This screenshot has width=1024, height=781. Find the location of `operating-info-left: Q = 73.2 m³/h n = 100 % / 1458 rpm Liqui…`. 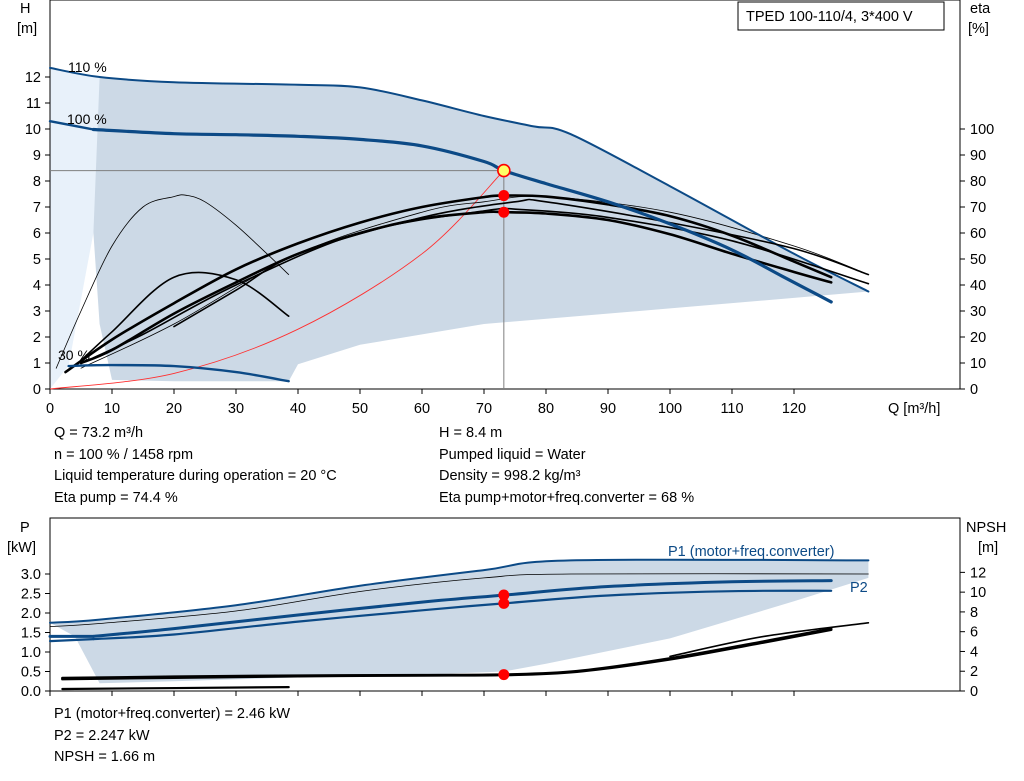

operating-info-left: Q = 73.2 m³/h n = 100 % / 1458 rpm Liqui… is located at coordinates (195, 466).